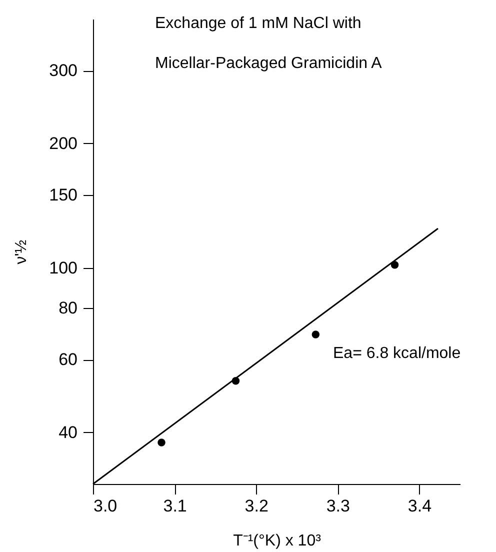 Image resolution: width=496 pixels, height=552 pixels. Describe the element at coordinates (63, 70) in the screenshot. I see `y-tick-label: 300` at that location.